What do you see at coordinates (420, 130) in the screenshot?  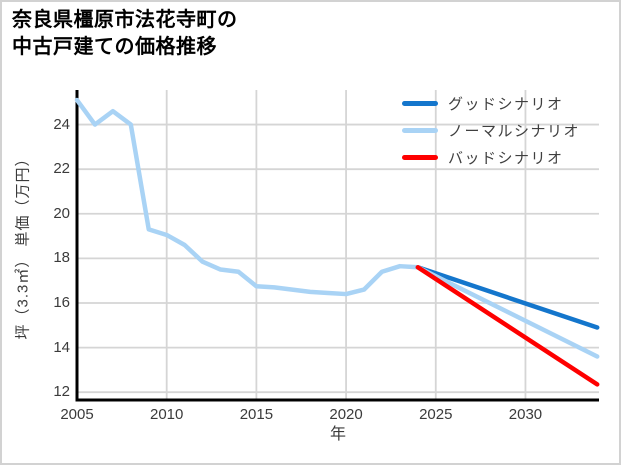 I see `normal-scenario-swatch` at bounding box center [420, 130].